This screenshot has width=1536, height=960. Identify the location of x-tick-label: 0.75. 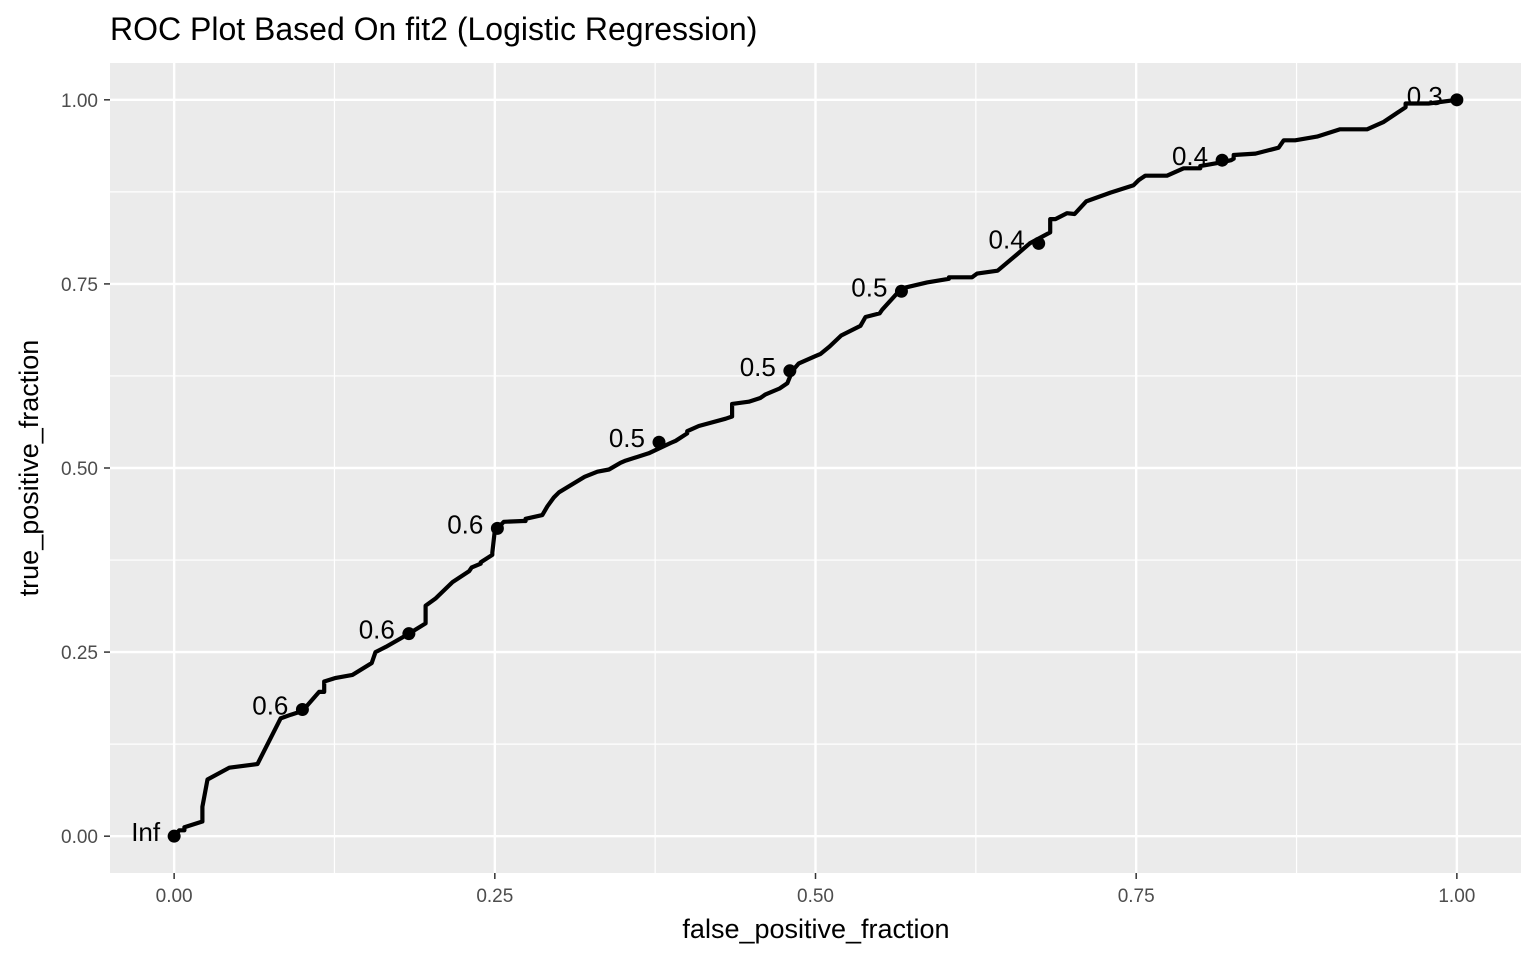
(1136, 896).